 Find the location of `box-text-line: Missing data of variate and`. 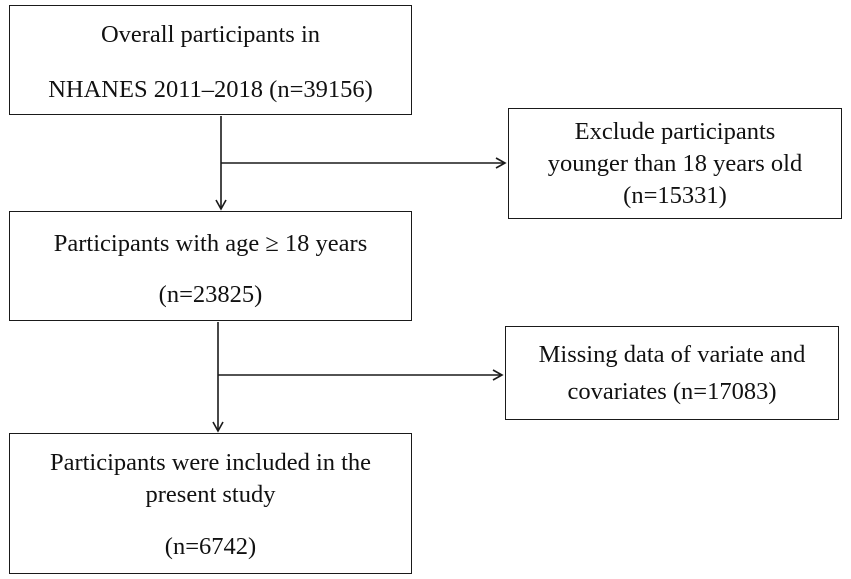

box-text-line: Missing data of variate and is located at coordinates (672, 354).